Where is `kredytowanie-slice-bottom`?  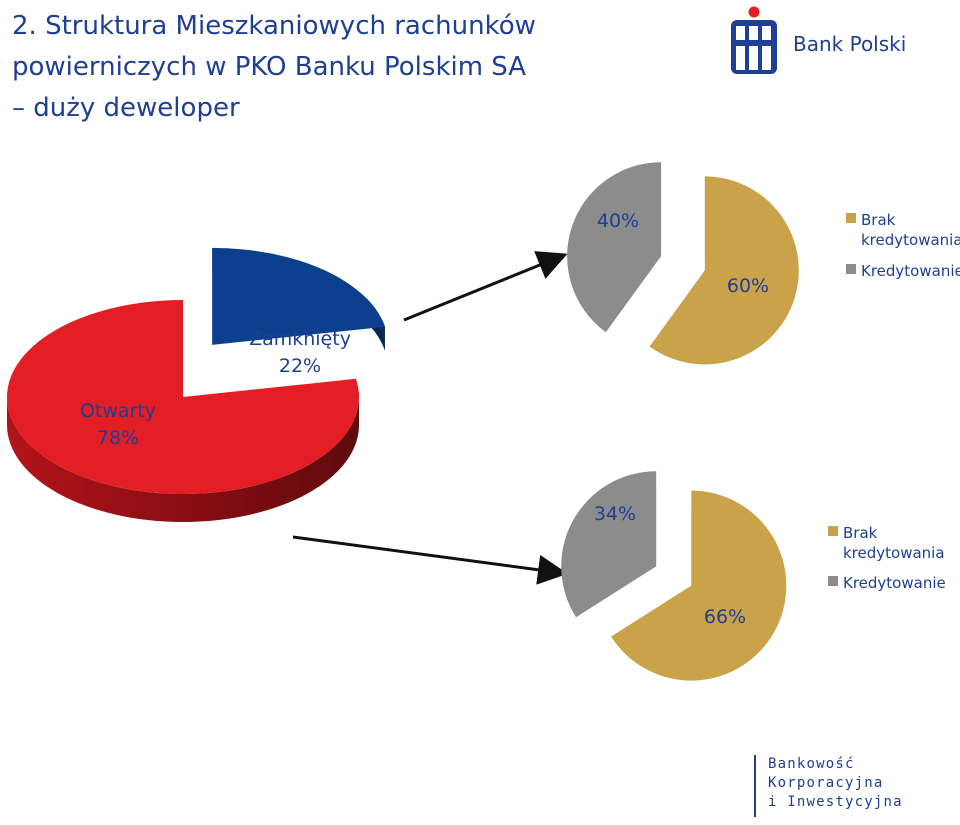
kredytowanie-slice-bottom is located at coordinates (609, 544).